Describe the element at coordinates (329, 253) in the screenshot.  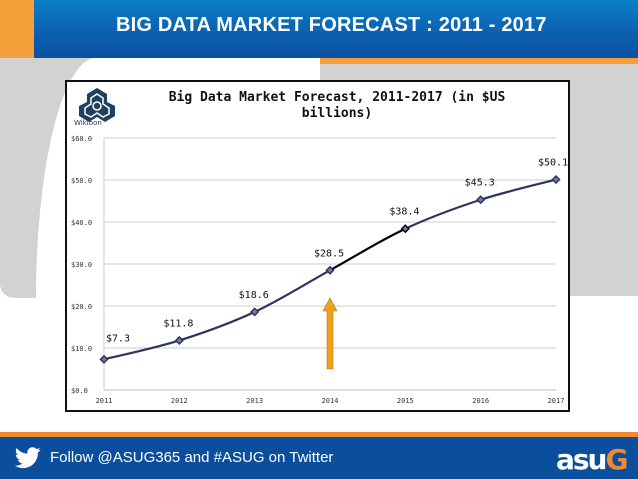
I see `data-label: $28.5` at that location.